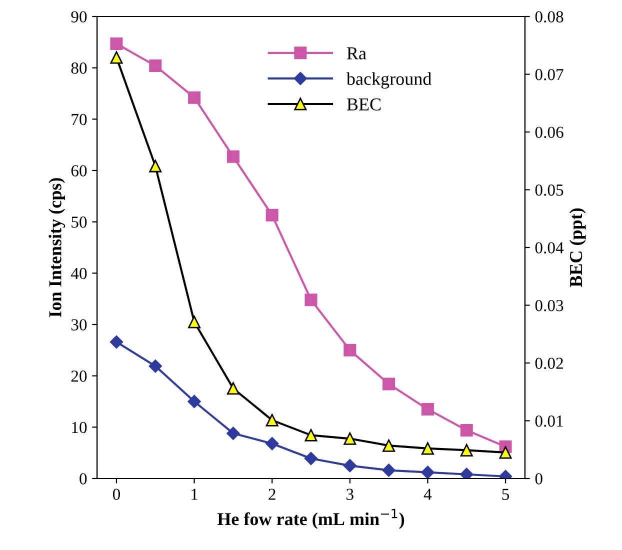 The height and width of the screenshot is (550, 622). What do you see at coordinates (272, 494) in the screenshot?
I see `x-tick-label: 2` at bounding box center [272, 494].